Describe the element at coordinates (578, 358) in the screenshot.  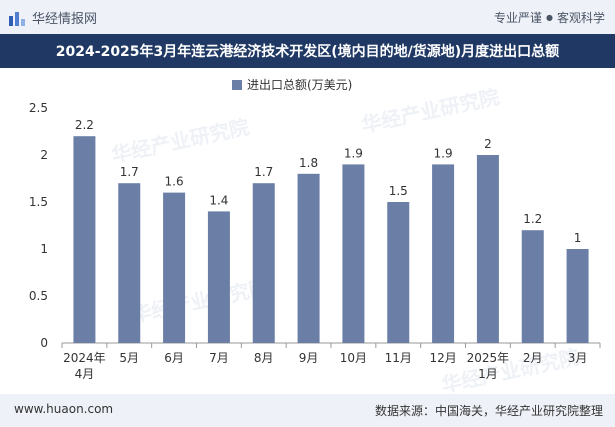
I see `x-tick-label: 3月` at that location.